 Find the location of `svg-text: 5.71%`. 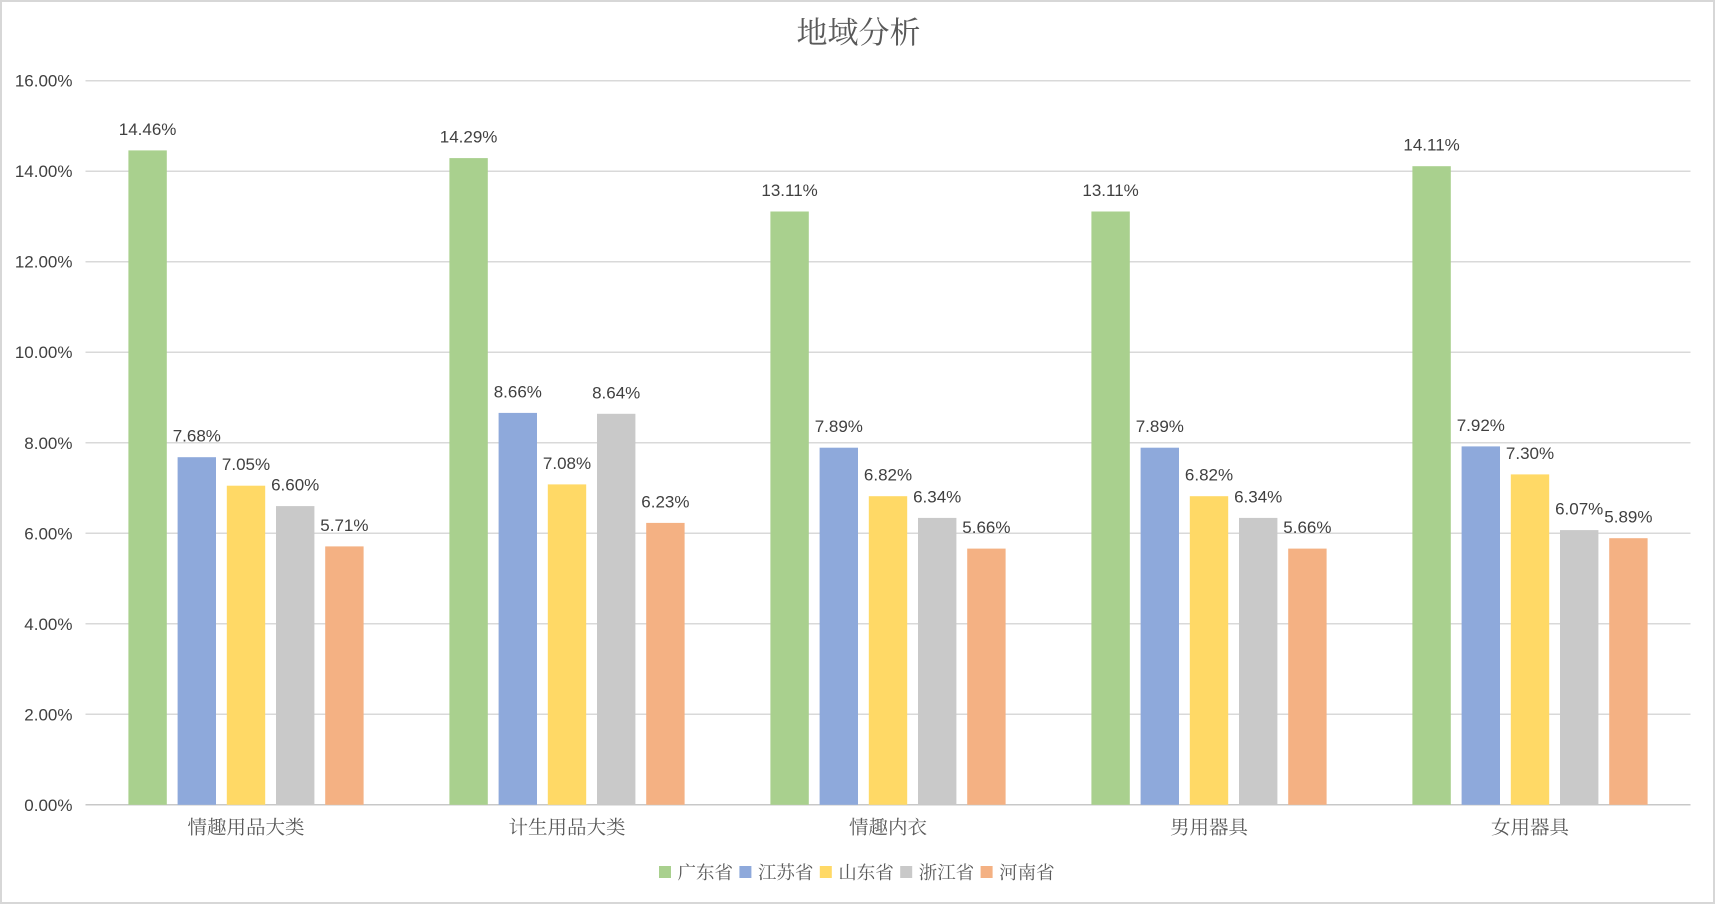

svg-text: 5.71% is located at coordinates (344, 525).